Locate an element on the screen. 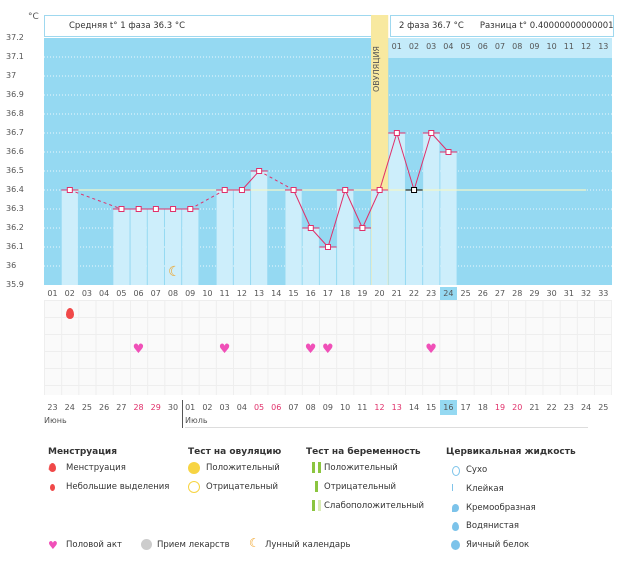 The image size is (640, 569). cycle-day-label: 11 is located at coordinates (224, 293).